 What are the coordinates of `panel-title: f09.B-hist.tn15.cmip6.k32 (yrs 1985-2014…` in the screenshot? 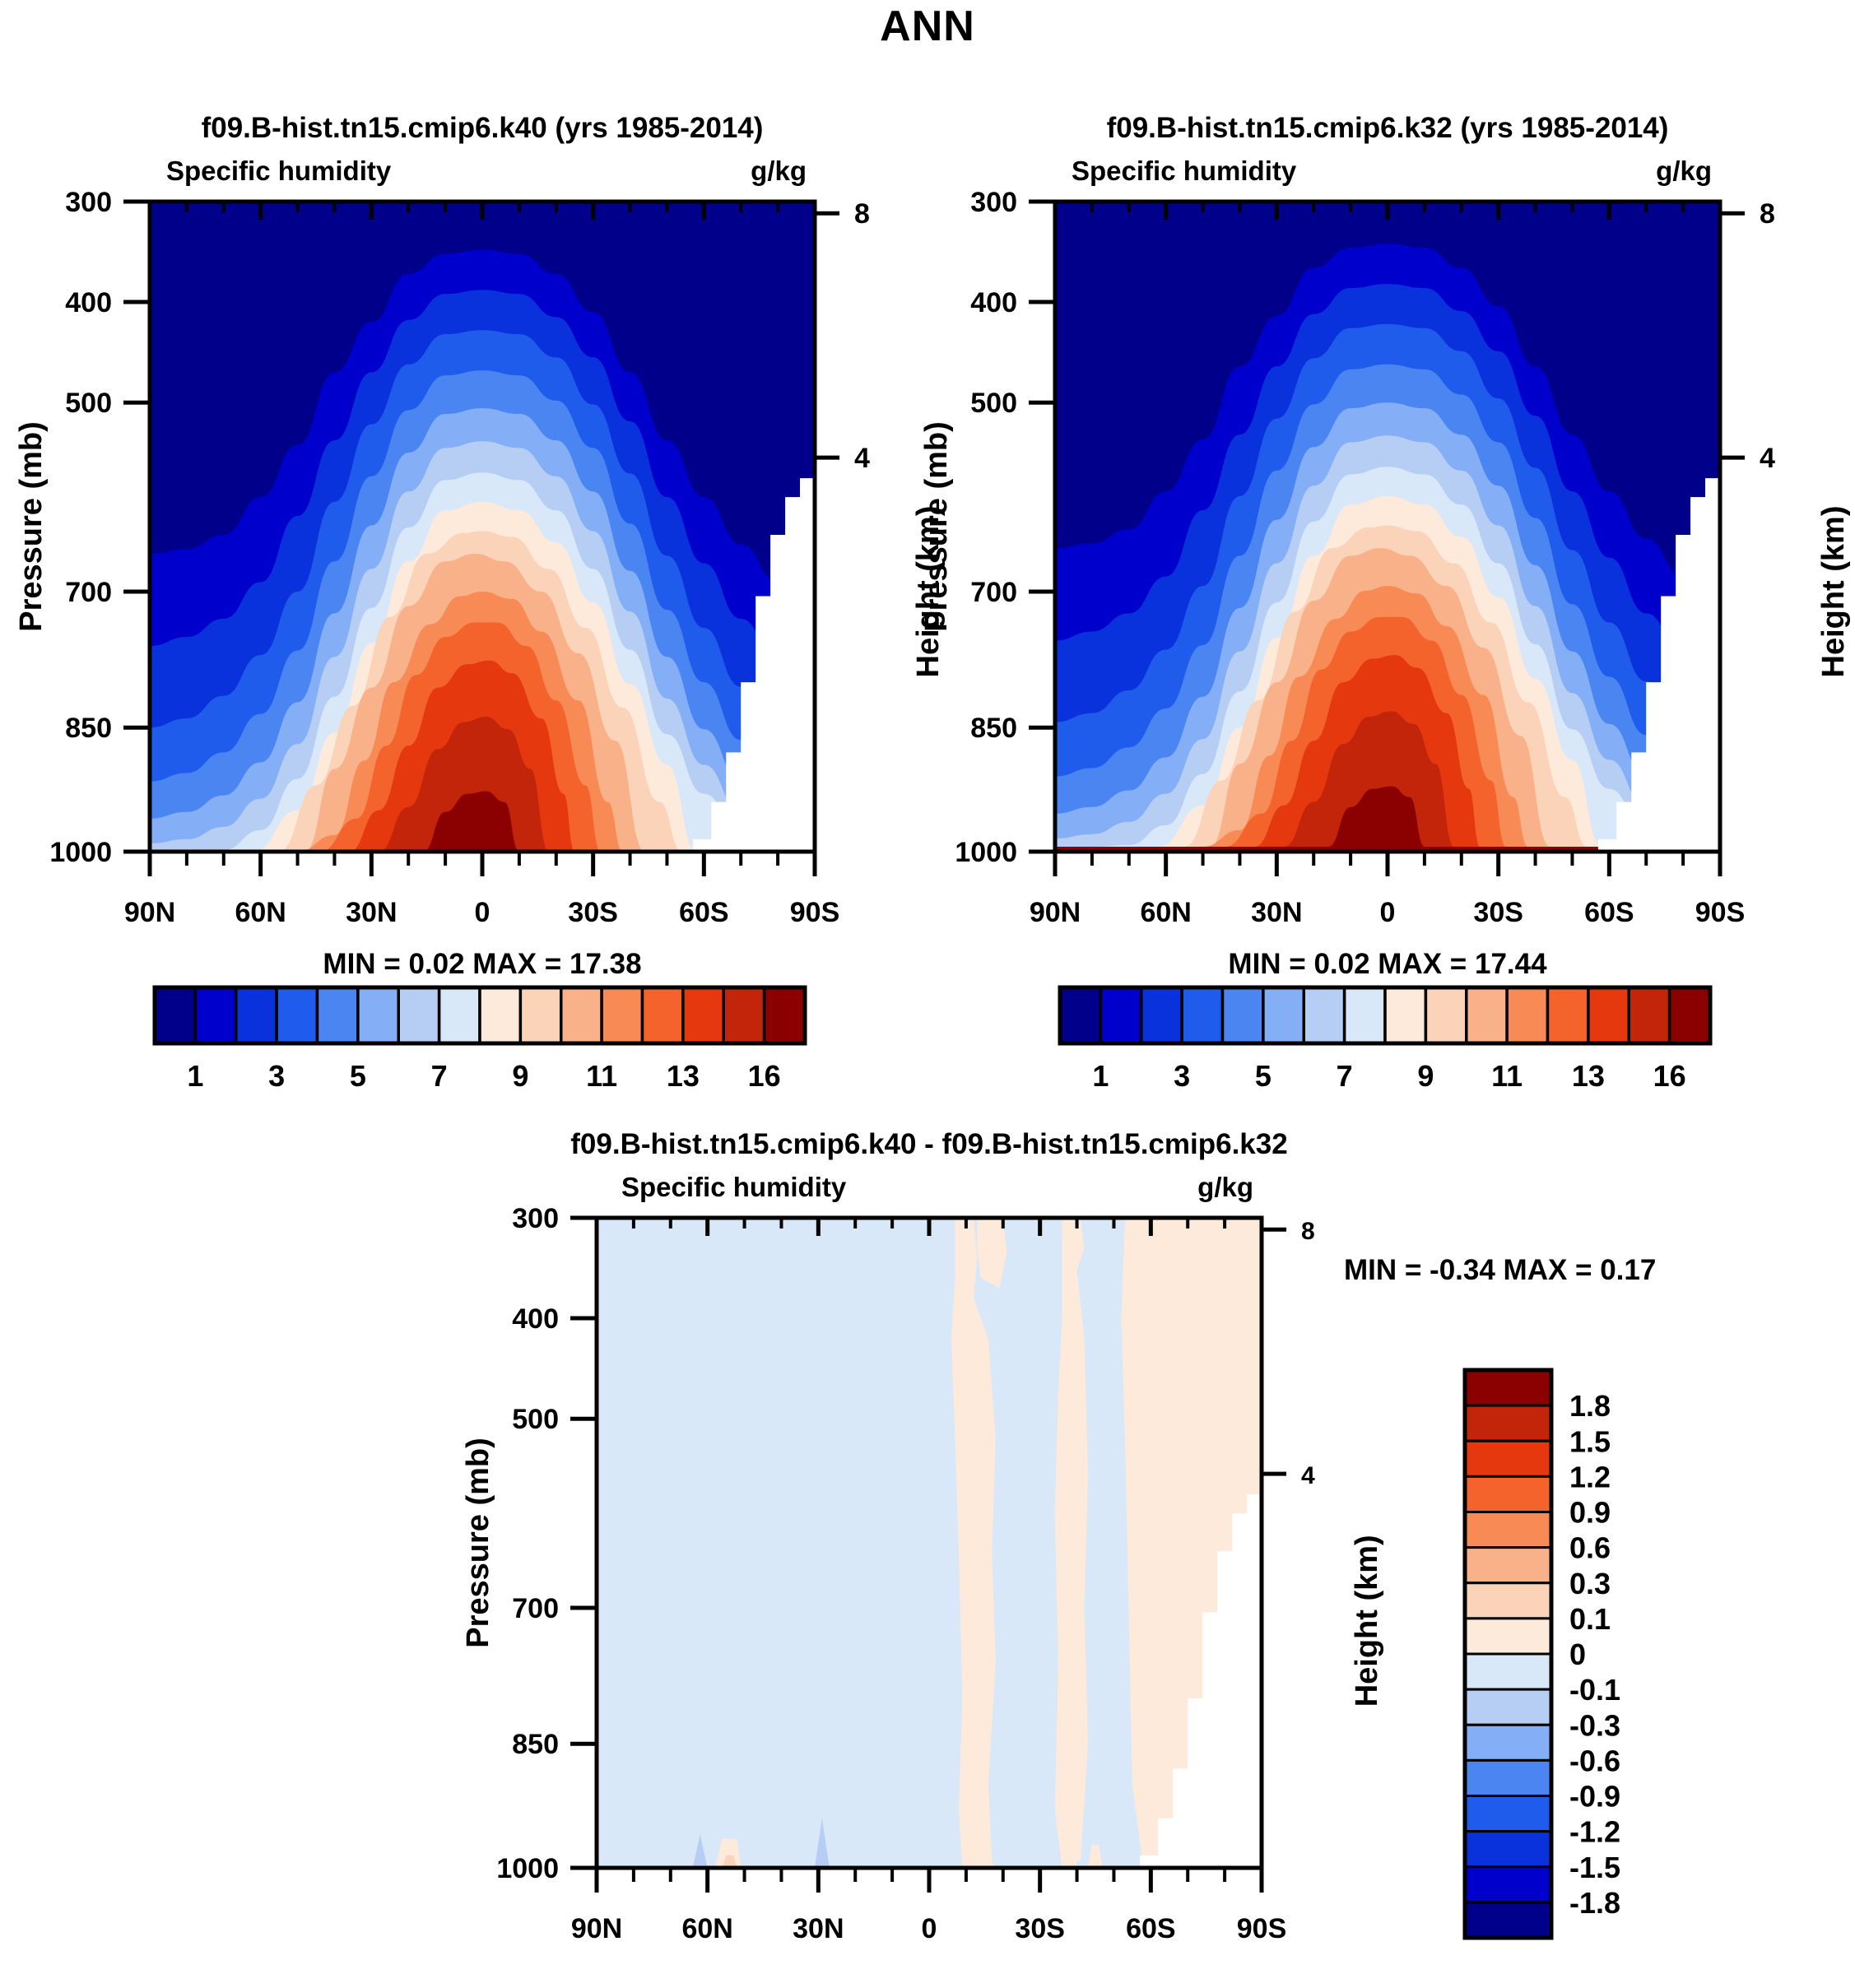 It's located at (1388, 128).